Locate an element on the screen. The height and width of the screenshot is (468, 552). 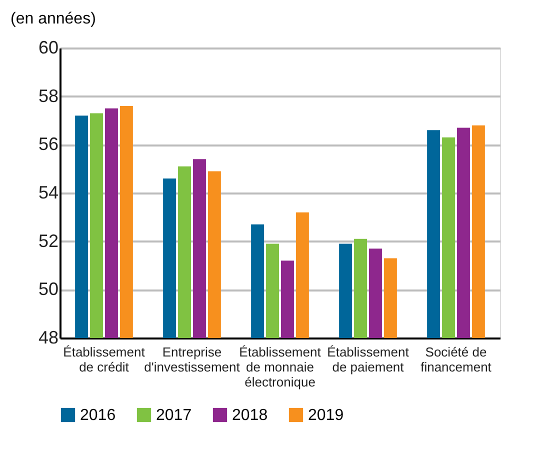
legend-label: 2019 is located at coordinates (326, 415).